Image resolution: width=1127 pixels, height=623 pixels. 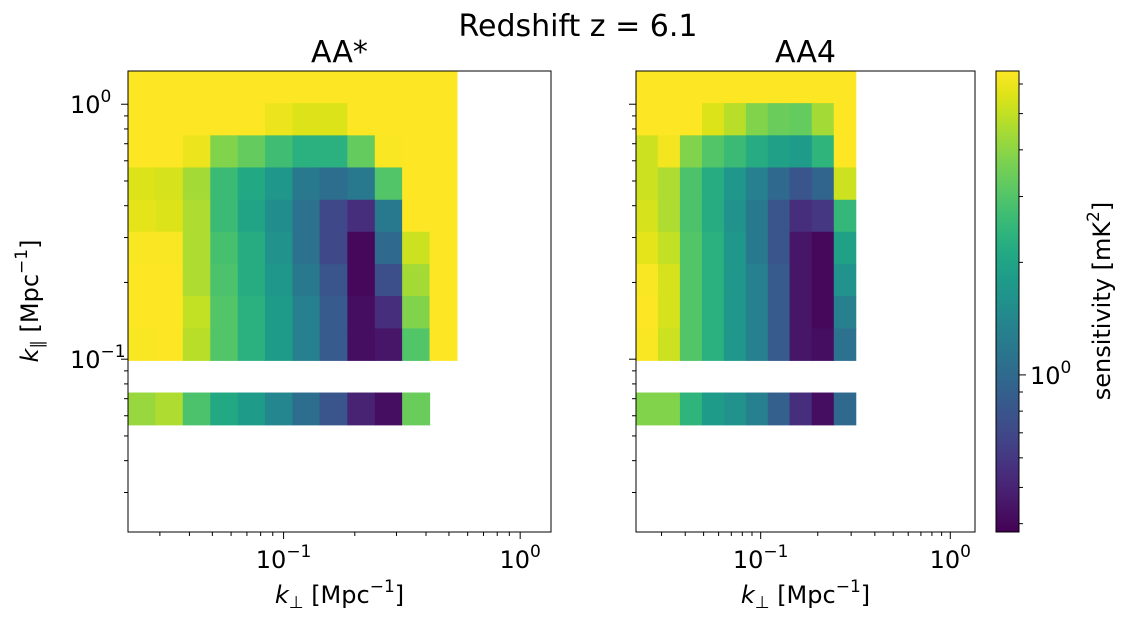 I want to click on panel-title-aa4: AA4, so click(x=805, y=52).